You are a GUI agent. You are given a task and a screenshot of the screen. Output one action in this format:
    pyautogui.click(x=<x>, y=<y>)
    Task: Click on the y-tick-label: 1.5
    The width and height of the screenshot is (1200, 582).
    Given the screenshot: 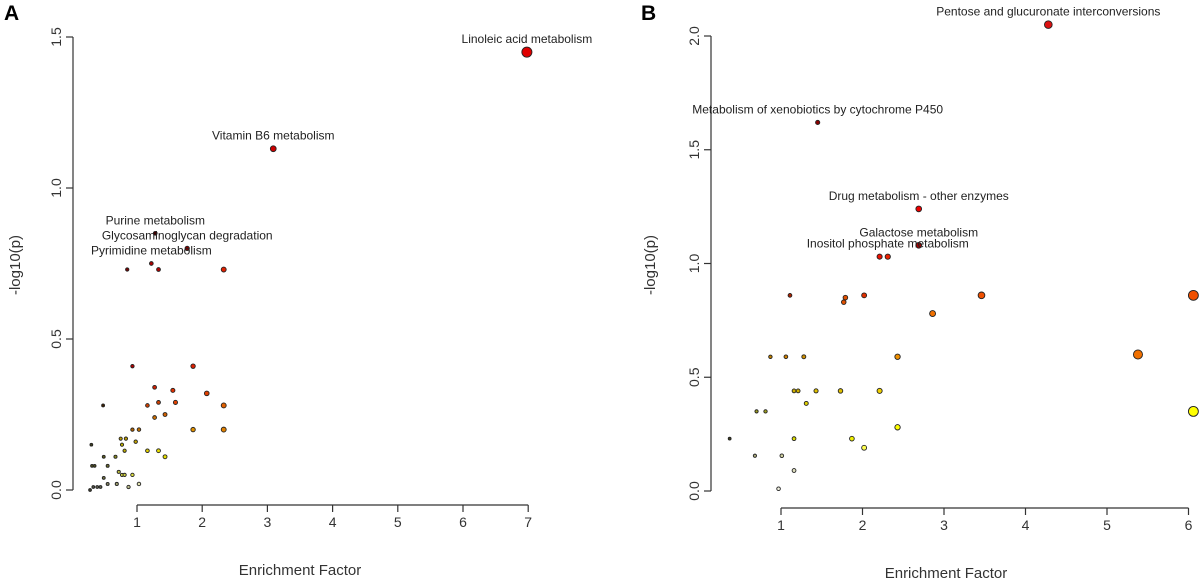 What is the action you would take?
    pyautogui.click(x=56, y=37)
    